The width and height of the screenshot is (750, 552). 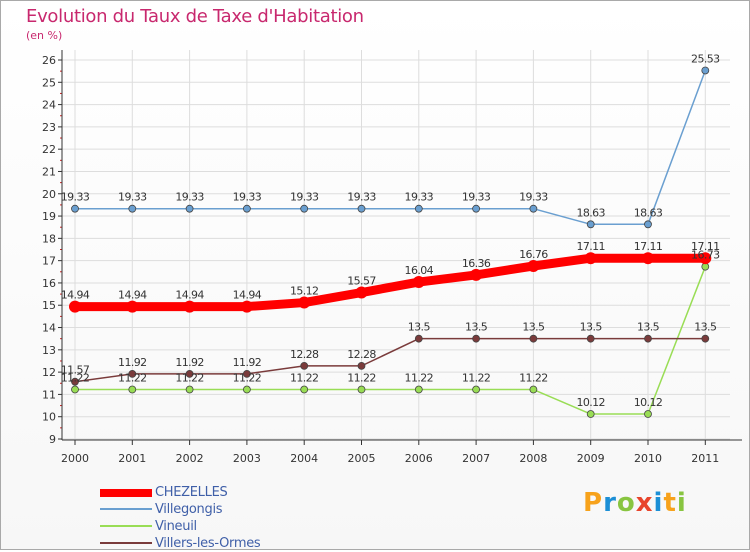 I want to click on y-tick-label: 24, so click(x=49, y=105).